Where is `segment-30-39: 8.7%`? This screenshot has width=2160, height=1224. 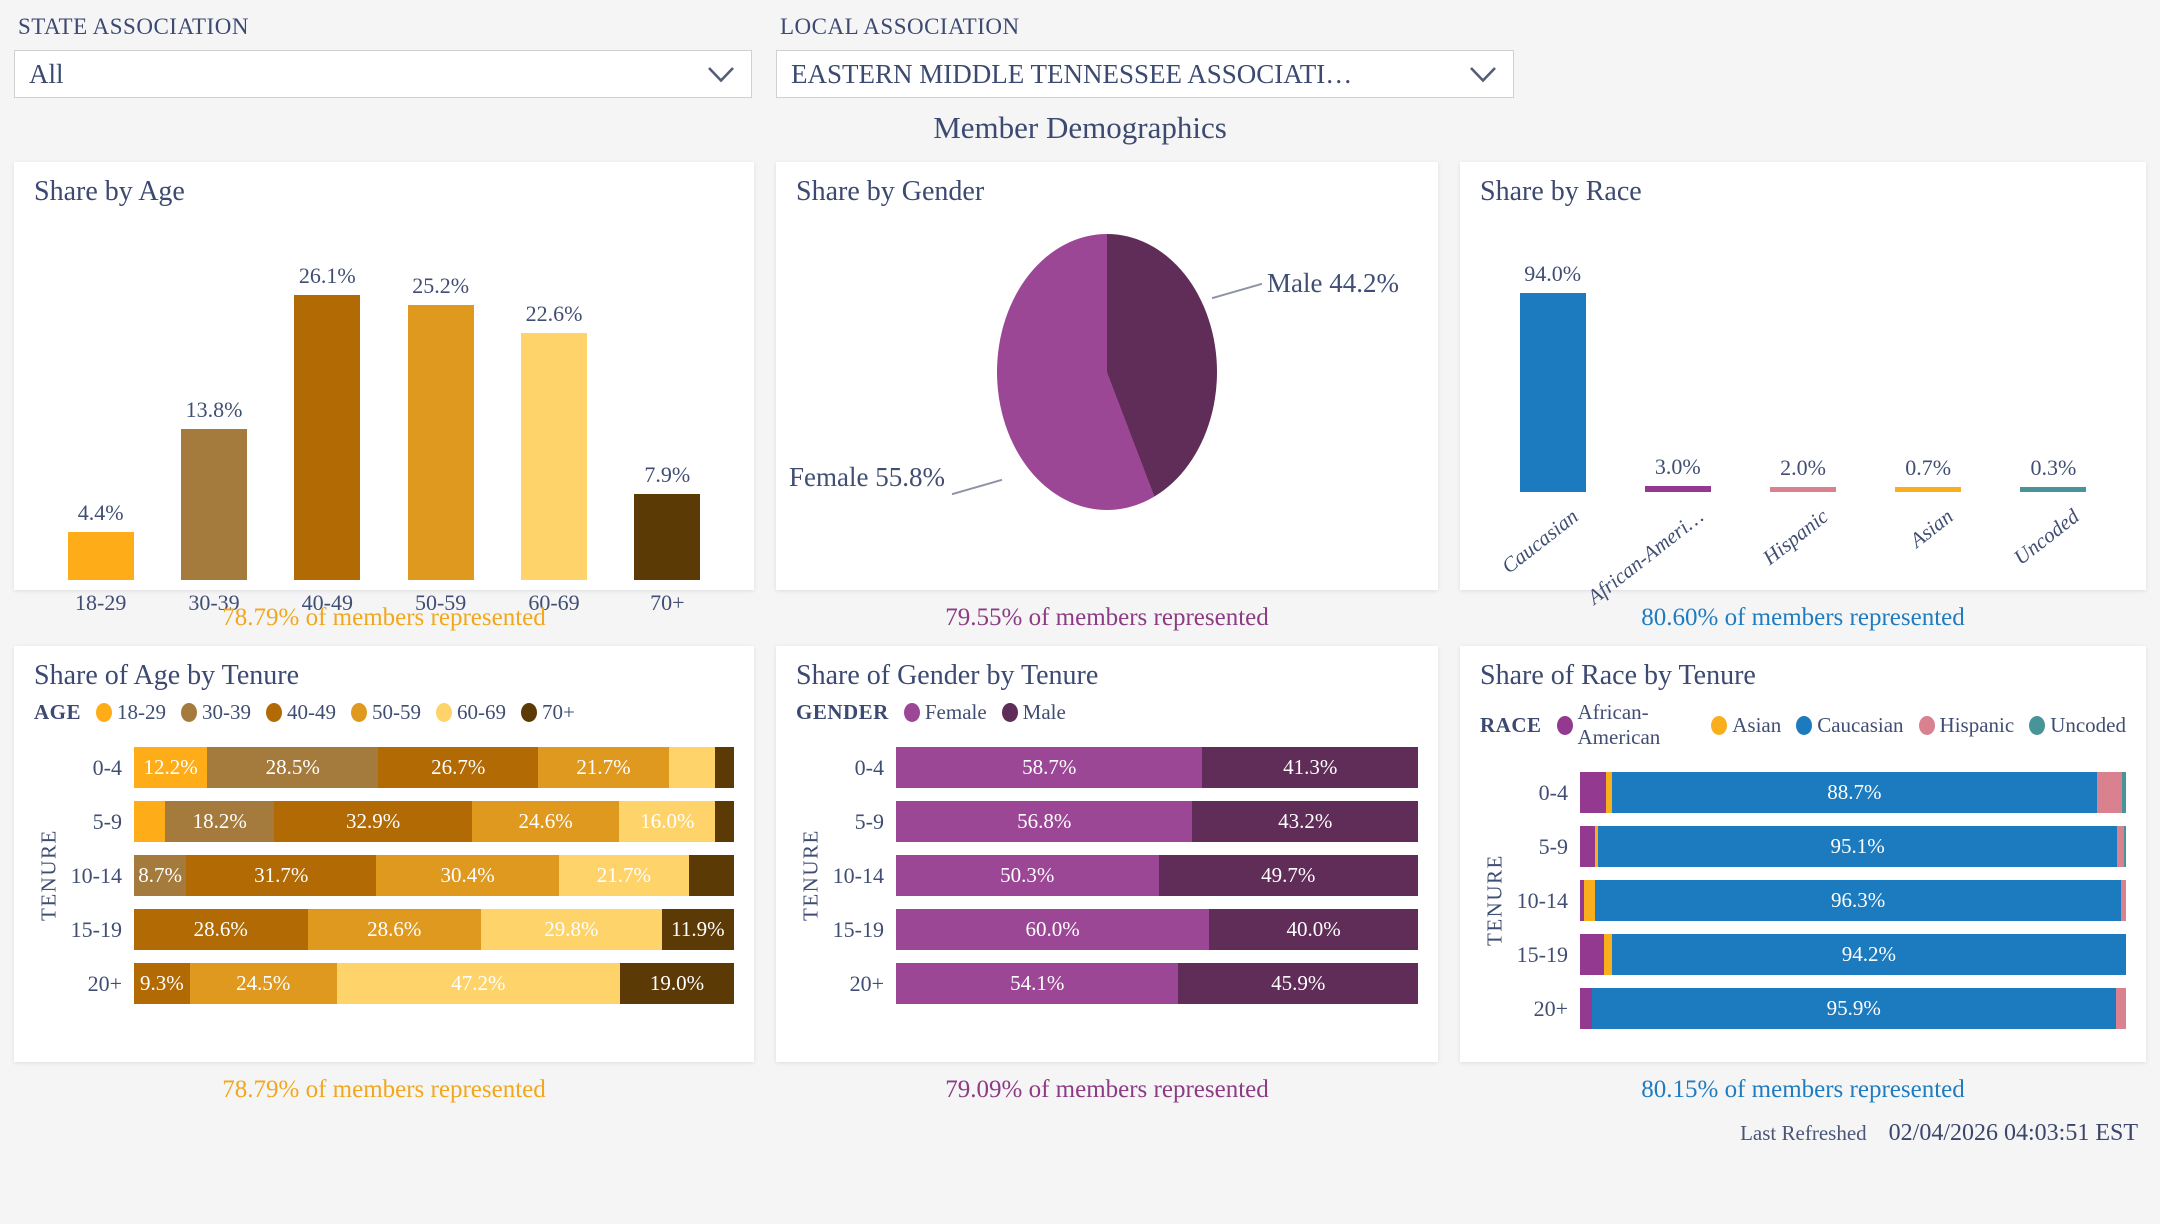 segment-30-39: 8.7% is located at coordinates (160, 875).